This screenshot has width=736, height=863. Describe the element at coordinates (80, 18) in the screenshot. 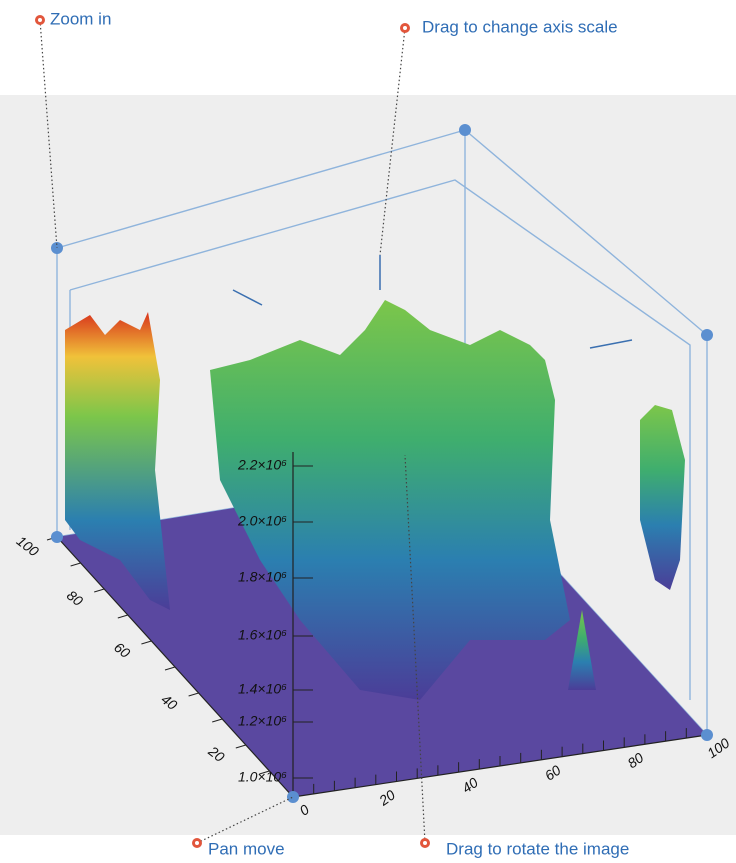

I see `callout-label: Zoom in` at that location.